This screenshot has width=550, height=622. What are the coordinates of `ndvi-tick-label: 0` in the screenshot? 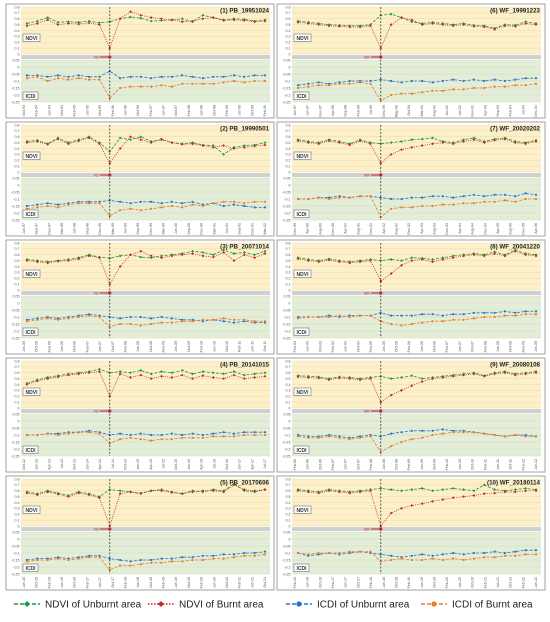 It's located at (19, 408).